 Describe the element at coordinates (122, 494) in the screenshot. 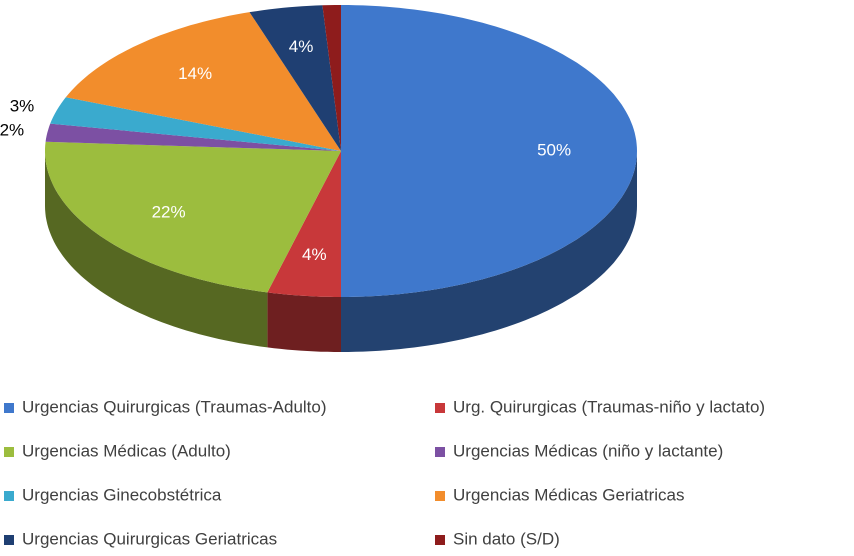

I see `legend-label: Urgencias Ginecobstétrica` at that location.